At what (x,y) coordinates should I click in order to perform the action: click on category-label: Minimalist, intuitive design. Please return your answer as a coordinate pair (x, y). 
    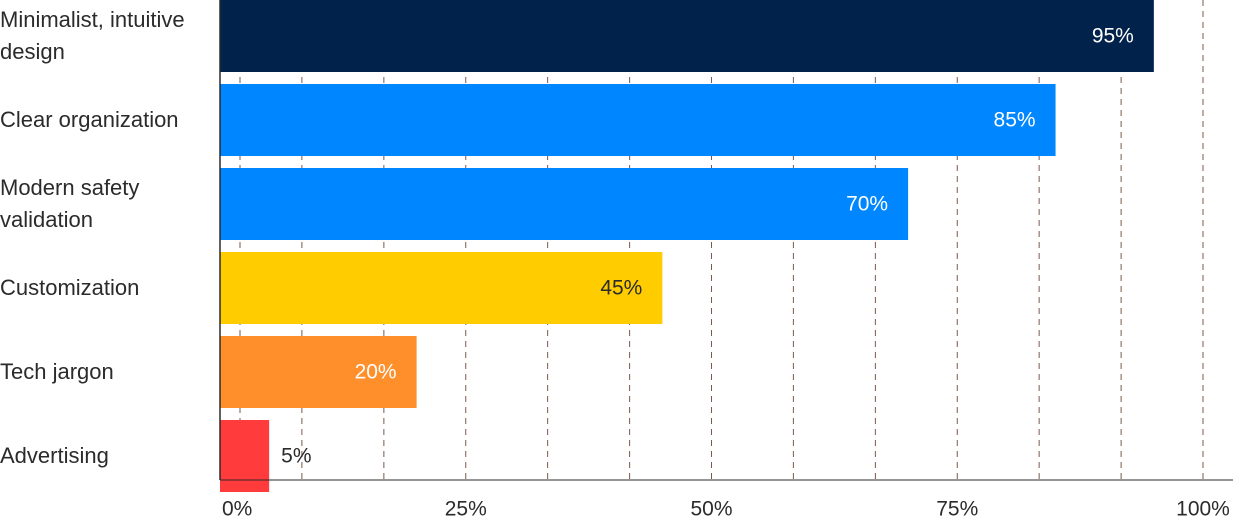
    Looking at the image, I should click on (92, 35).